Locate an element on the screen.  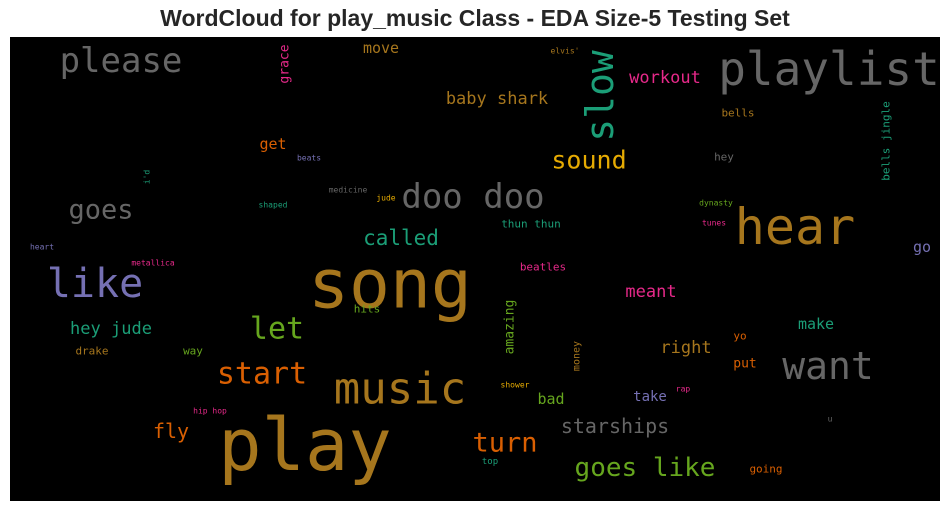
word-way: way is located at coordinates (193, 351).